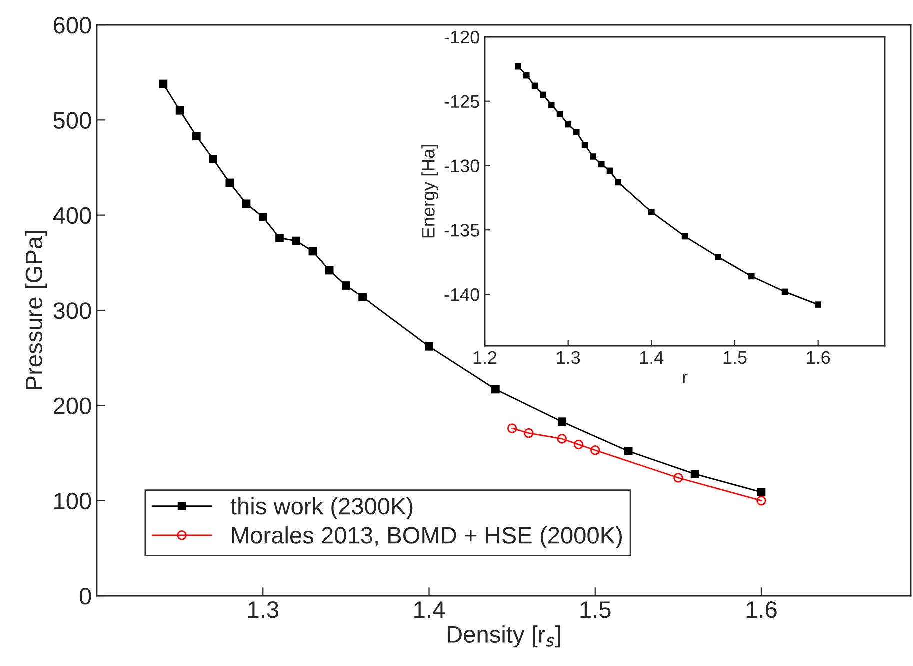  What do you see at coordinates (462, 295) in the screenshot?
I see `y-tick-label: -140` at bounding box center [462, 295].